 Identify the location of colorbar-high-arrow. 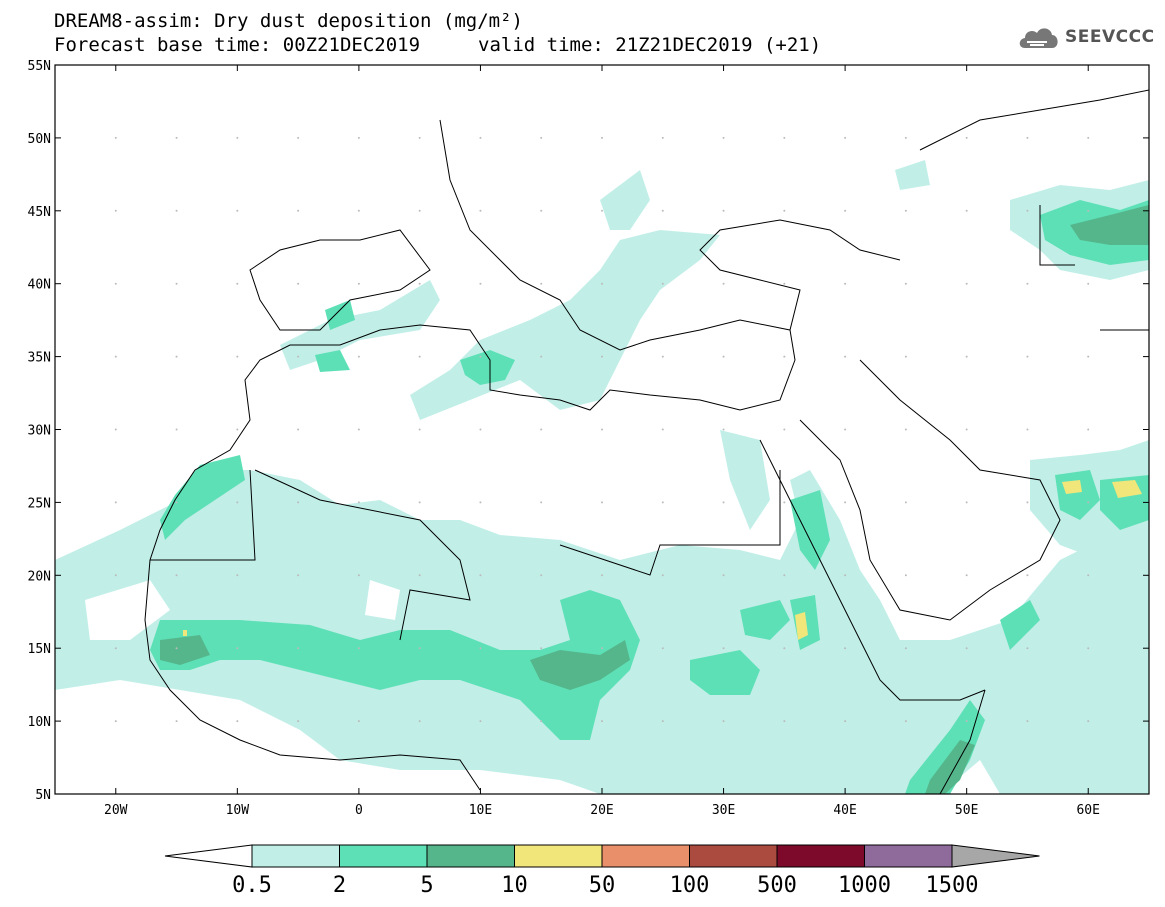
(995, 856).